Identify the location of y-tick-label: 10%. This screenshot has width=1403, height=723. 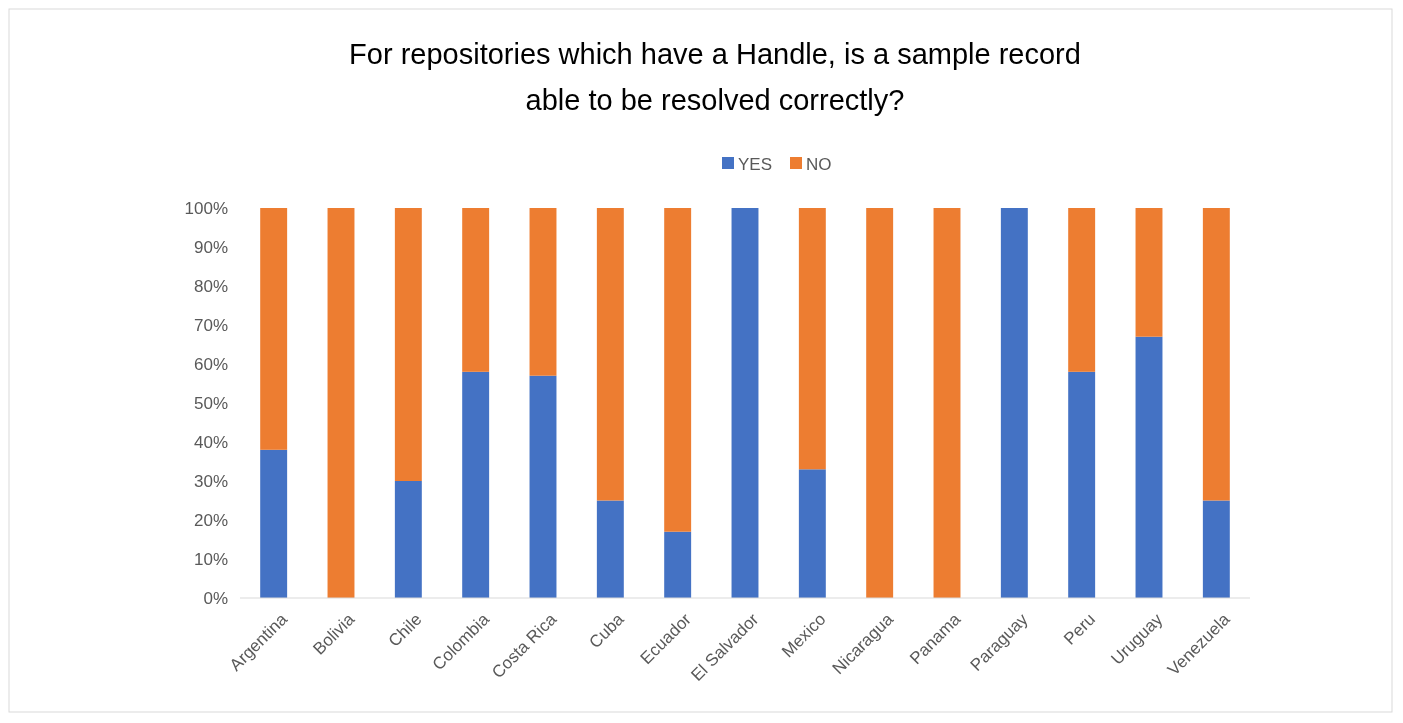
(210, 559).